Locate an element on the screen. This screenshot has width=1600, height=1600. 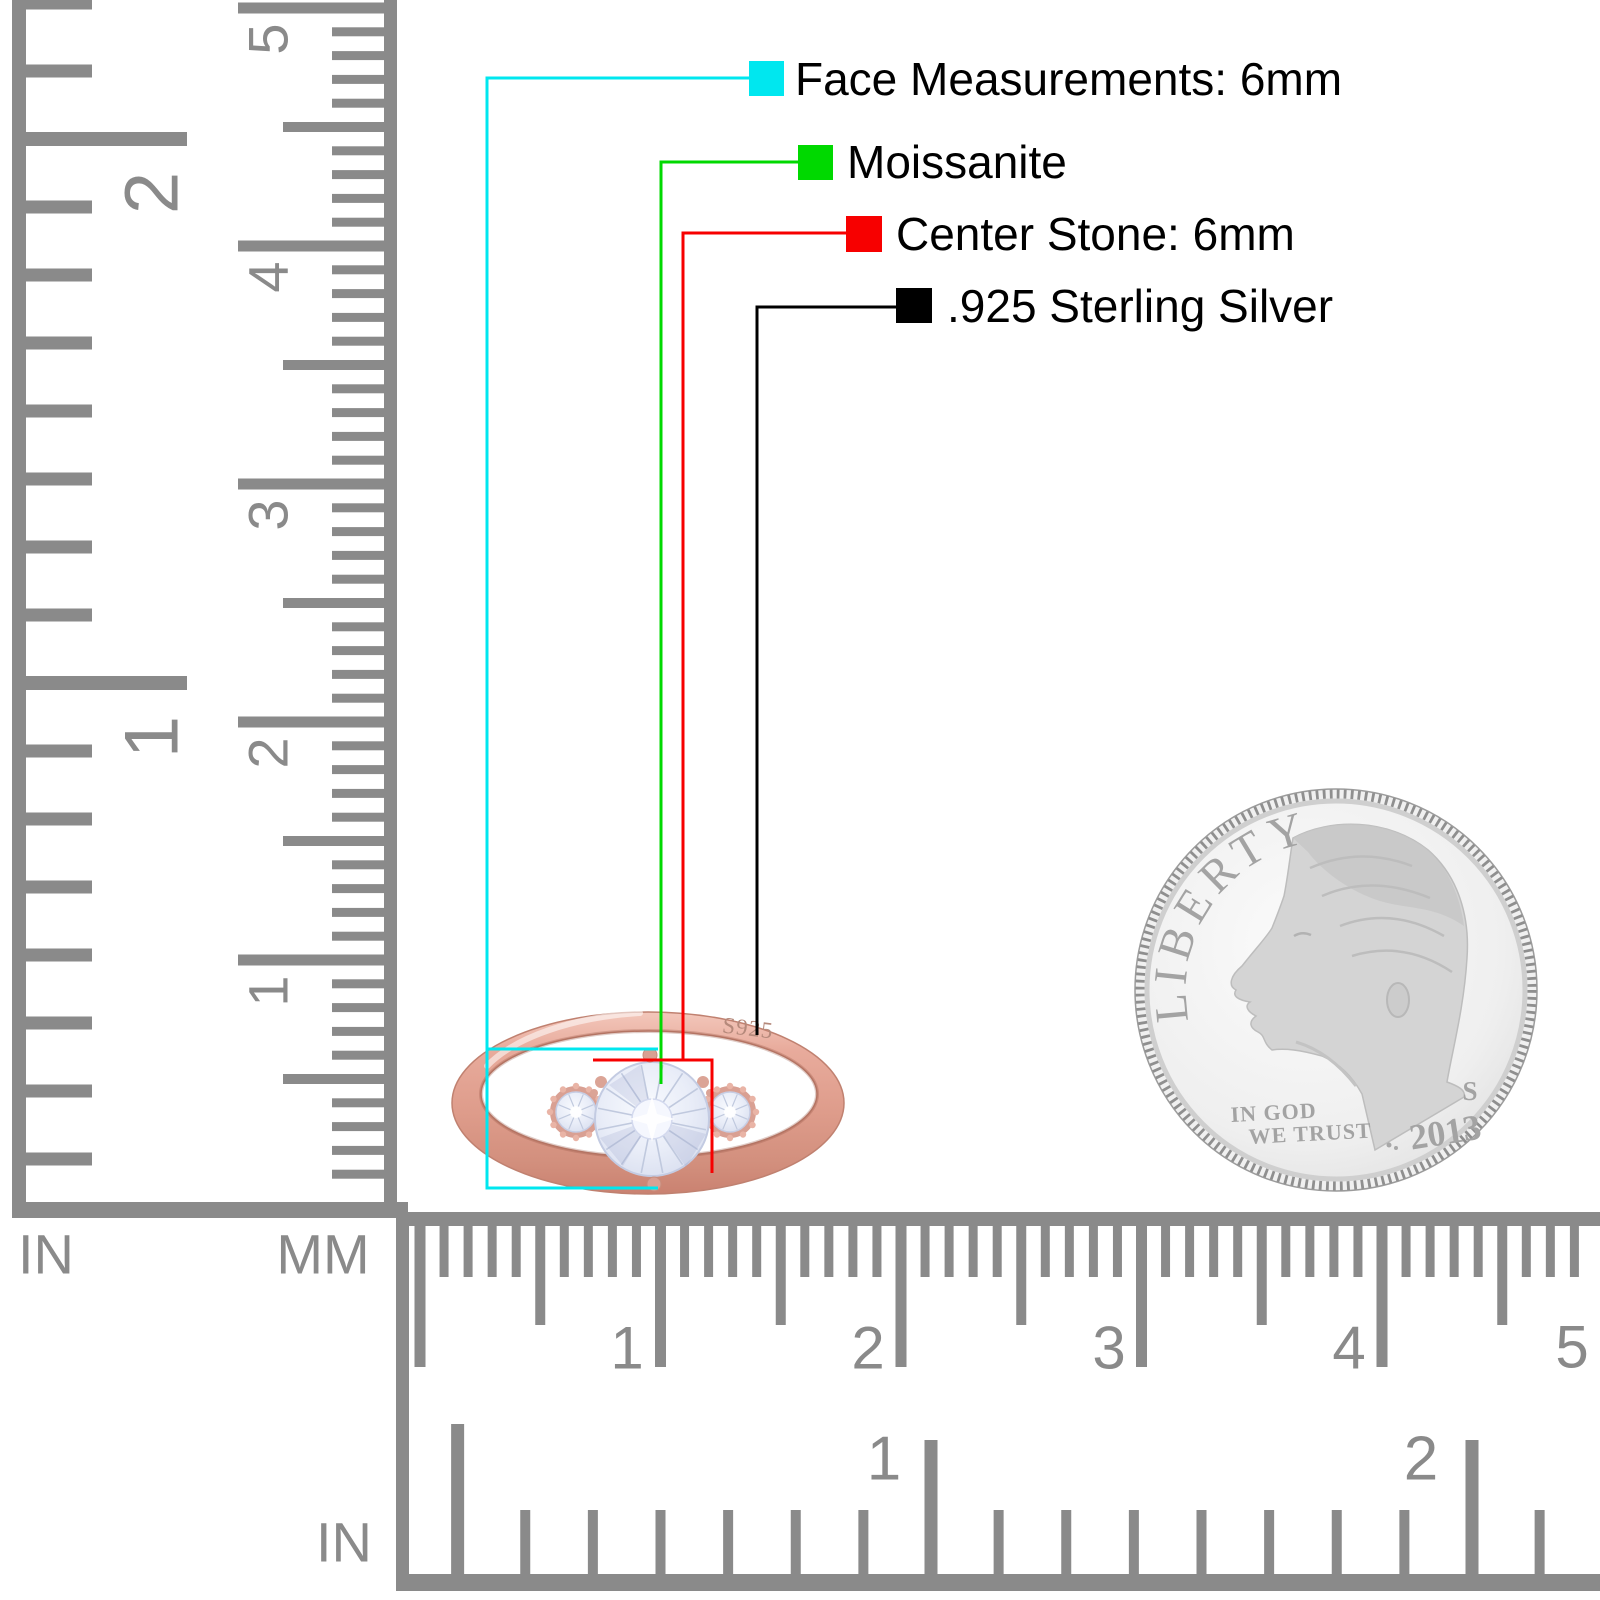
coin-motto-line1: IN GOD is located at coordinates (1273, 1112).